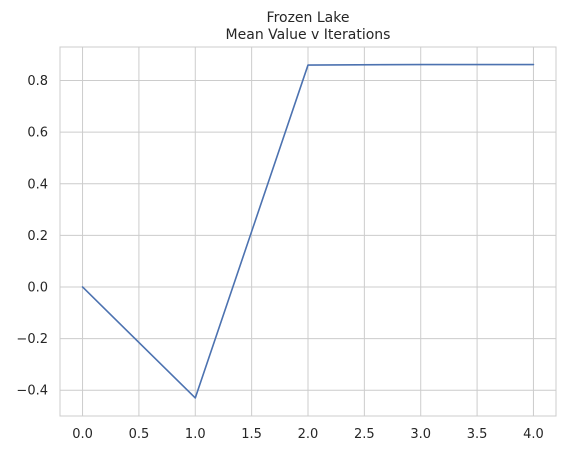 The image size is (566, 455). I want to click on x-tick-label: 1.5, so click(251, 434).